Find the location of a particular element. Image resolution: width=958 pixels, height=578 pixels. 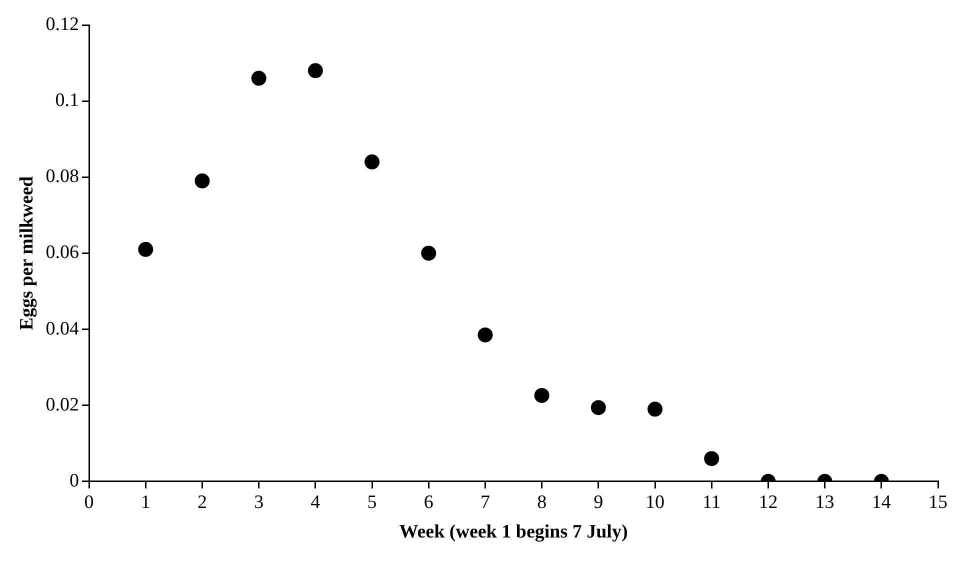

x-tick-label: 13 is located at coordinates (824, 502).